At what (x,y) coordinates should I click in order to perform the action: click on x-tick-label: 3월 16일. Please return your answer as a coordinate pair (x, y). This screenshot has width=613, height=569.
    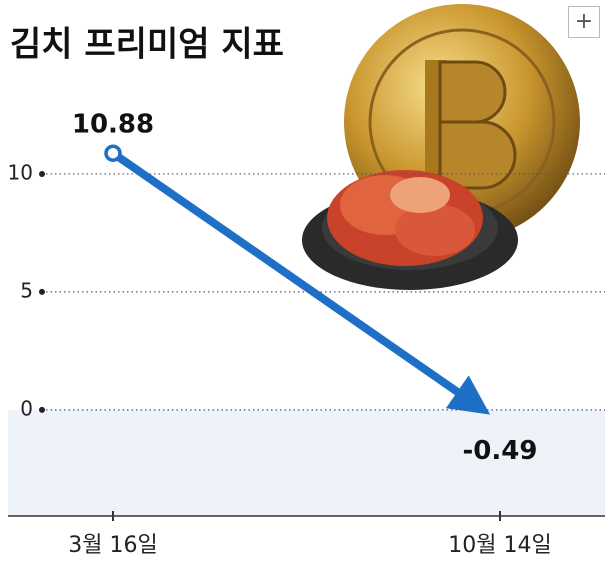
    Looking at the image, I should click on (112, 545).